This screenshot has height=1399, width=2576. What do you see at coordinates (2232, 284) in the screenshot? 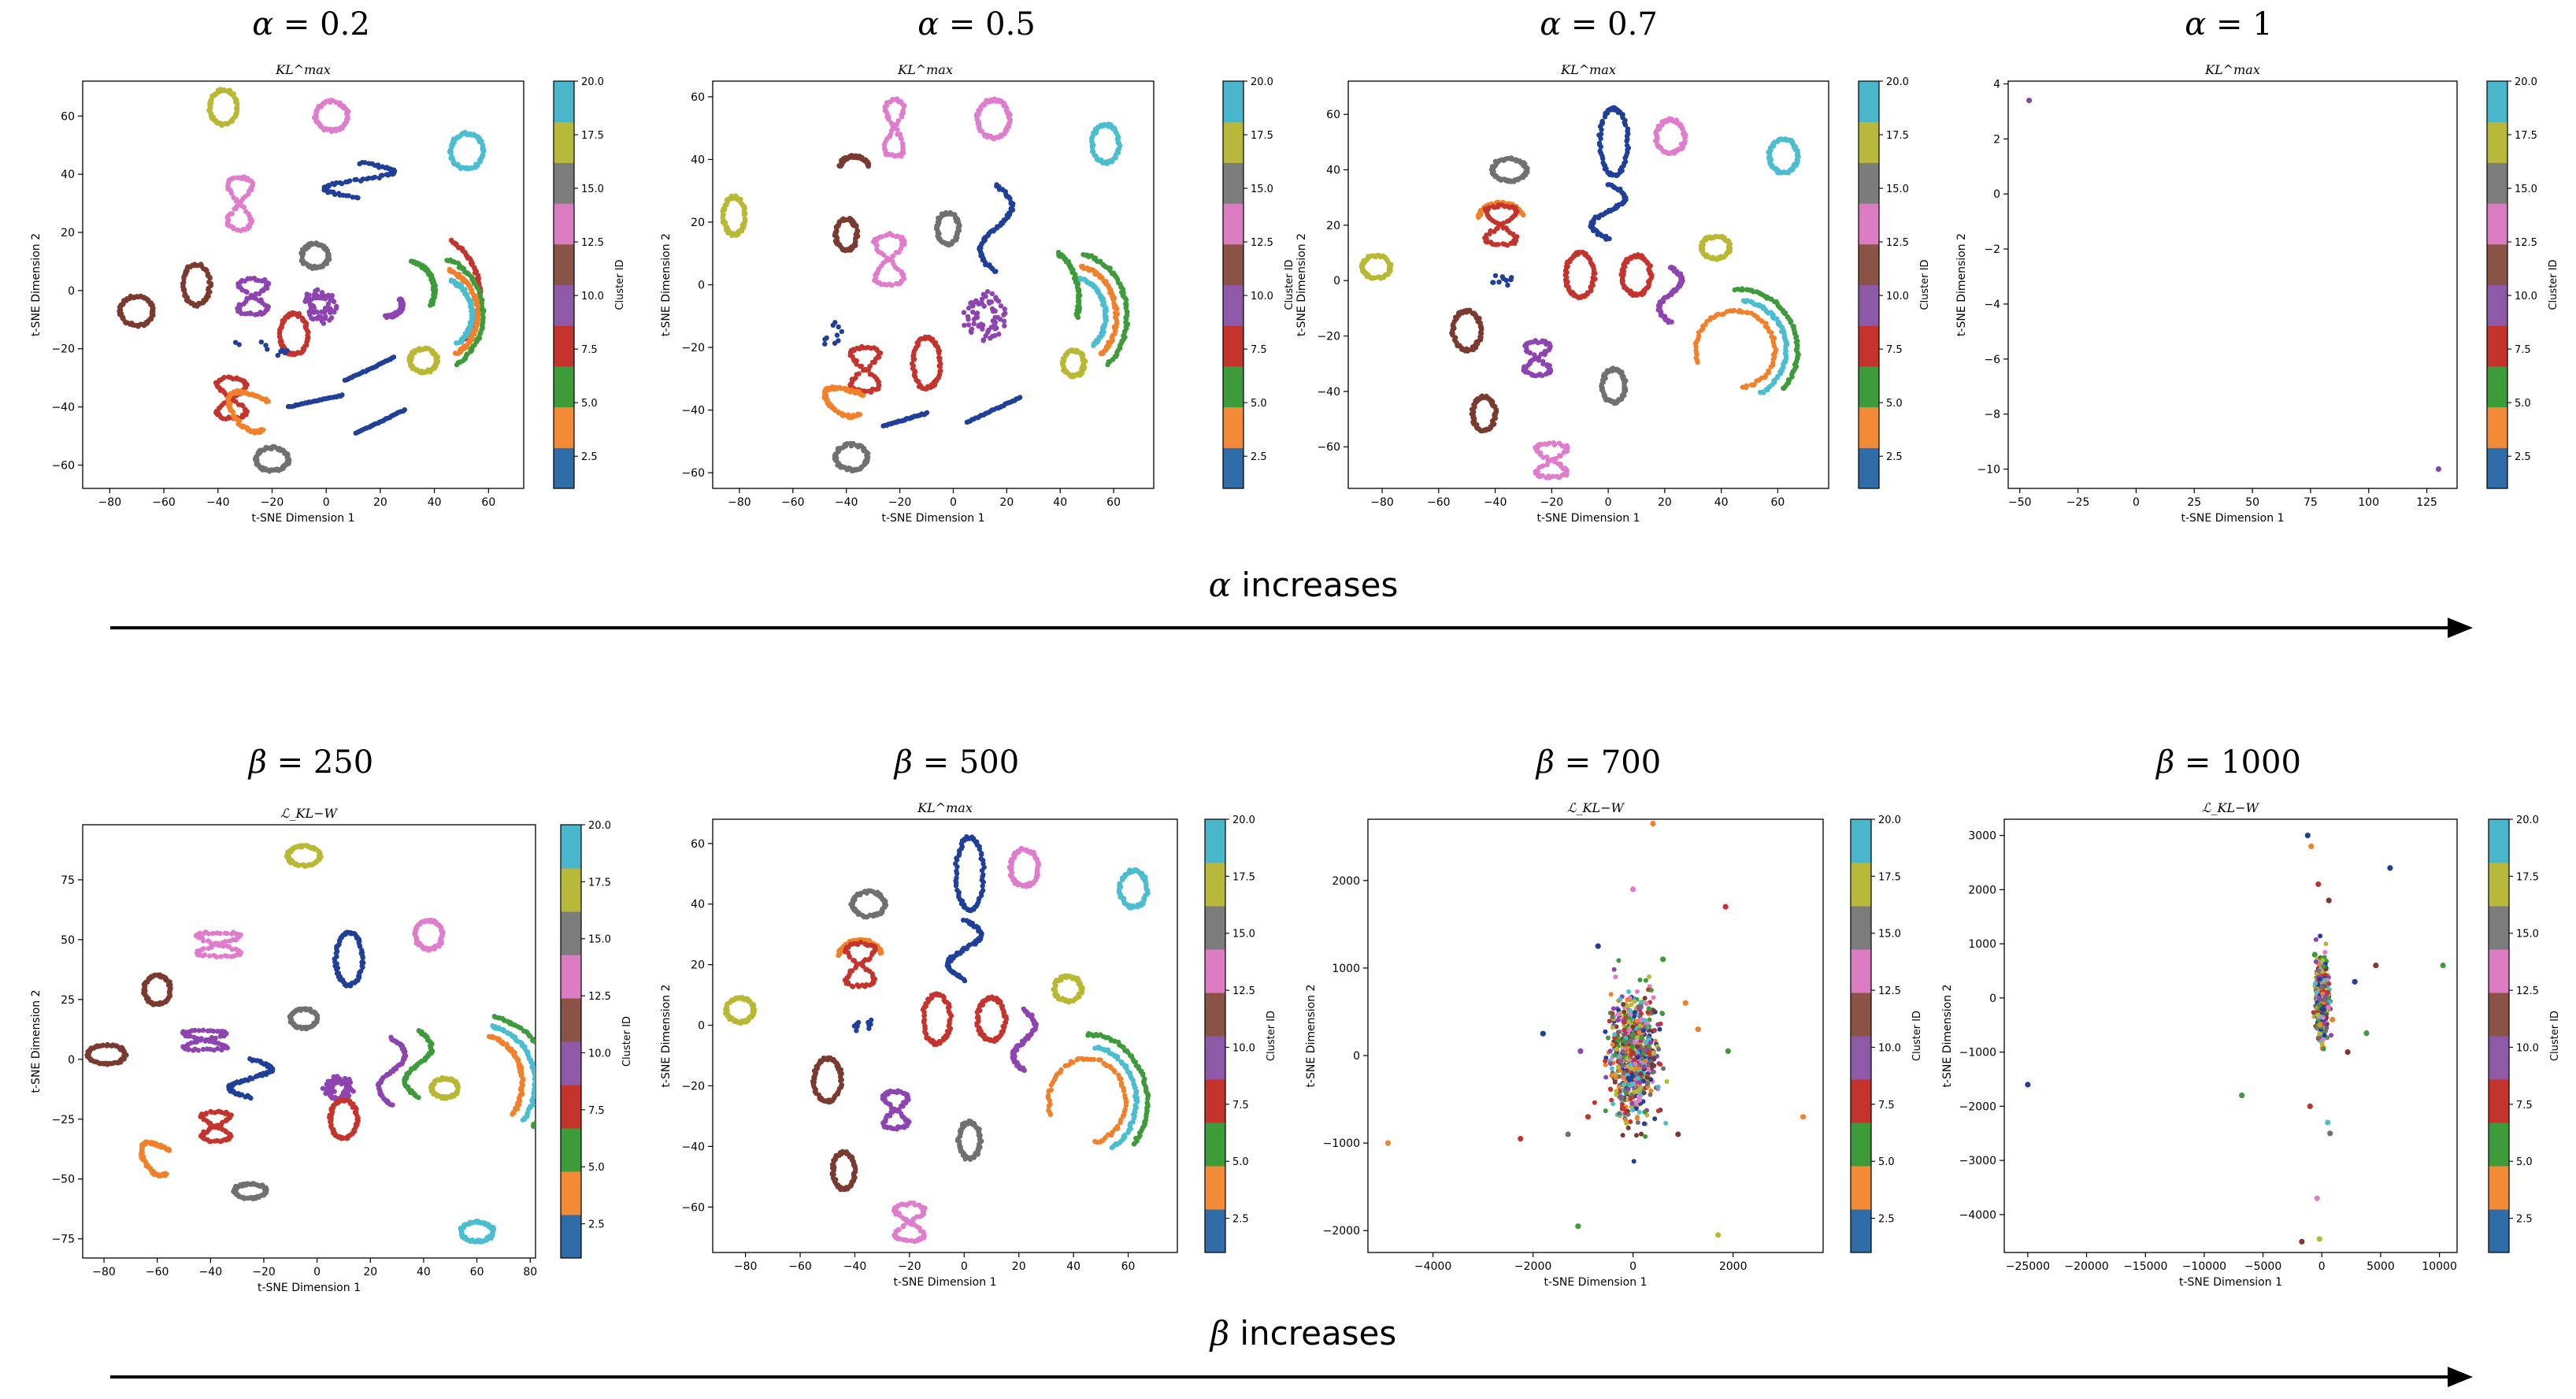
I see `axes-frame` at bounding box center [2232, 284].